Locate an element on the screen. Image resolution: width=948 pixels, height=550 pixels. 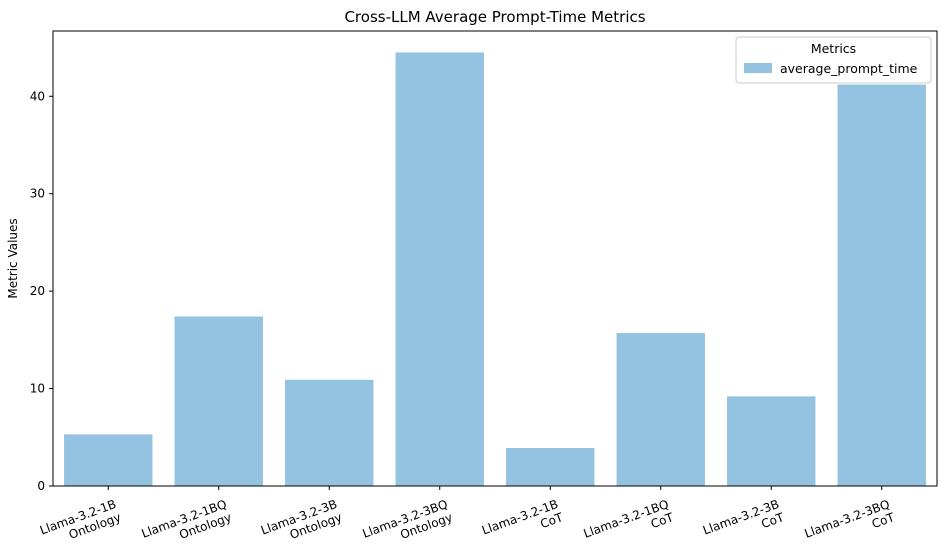
legend-box is located at coordinates (833, 60).